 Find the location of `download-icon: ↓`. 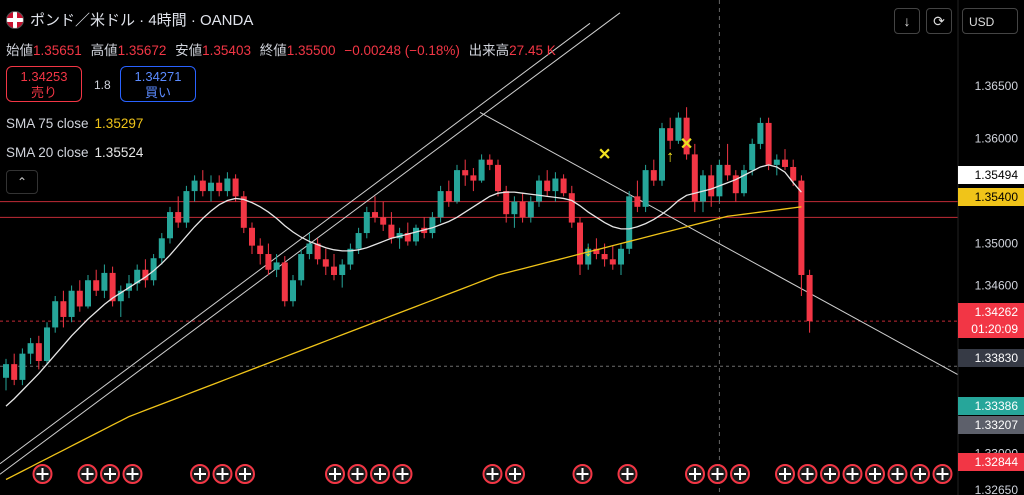

download-icon: ↓ is located at coordinates (907, 21).